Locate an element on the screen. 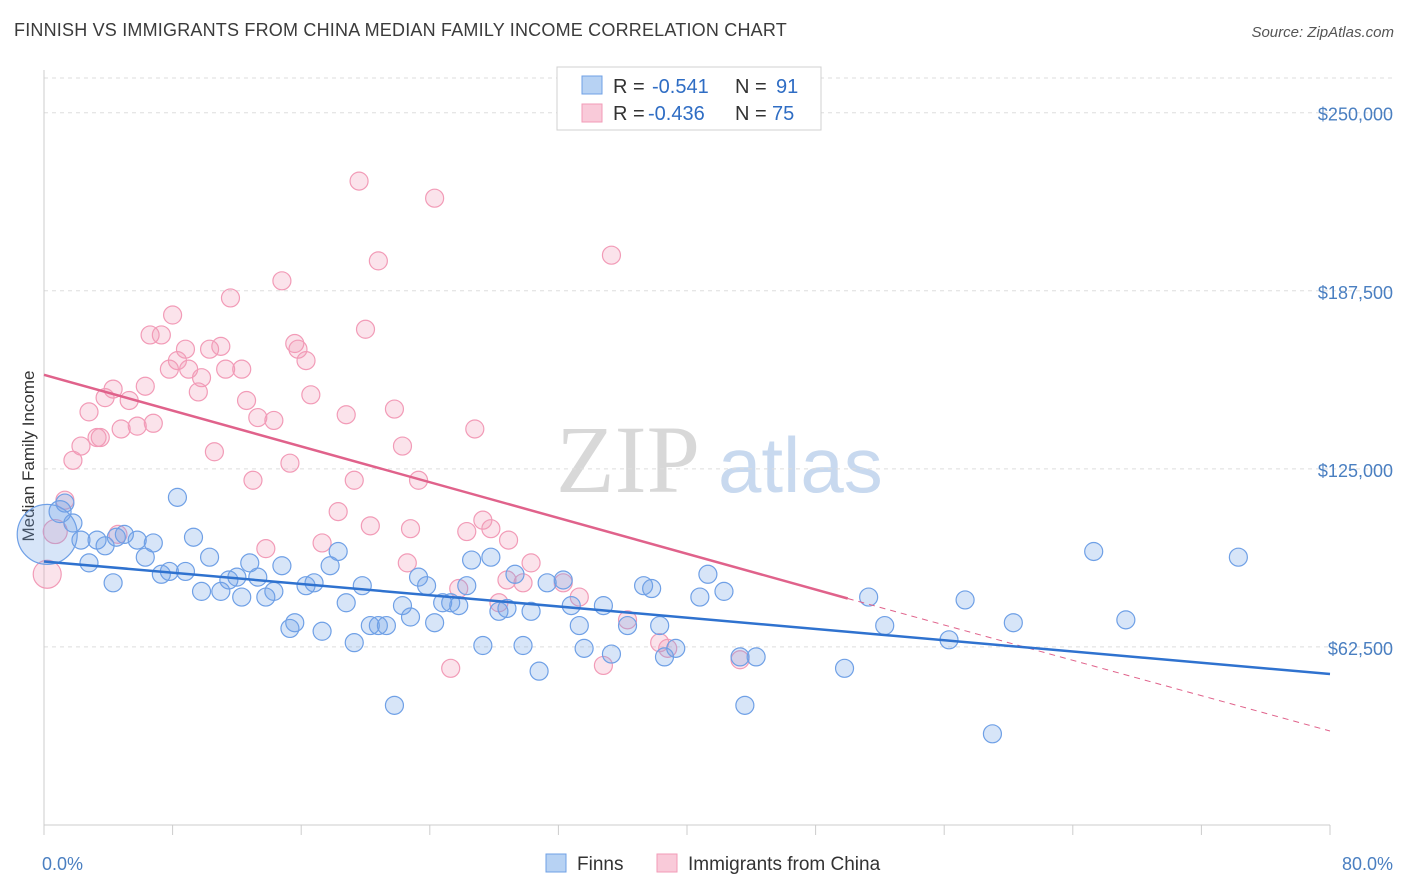 This screenshot has height=892, width=1406. legend-china-n-value: 75 is located at coordinates (783, 114).